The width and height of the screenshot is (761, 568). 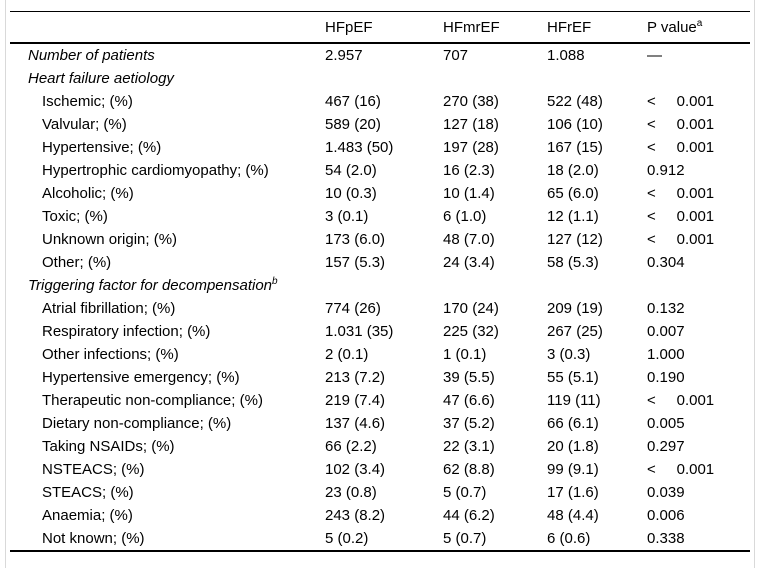 What do you see at coordinates (355, 400) in the screenshot?
I see `cell-hfpef: 219 (7.4)` at bounding box center [355, 400].